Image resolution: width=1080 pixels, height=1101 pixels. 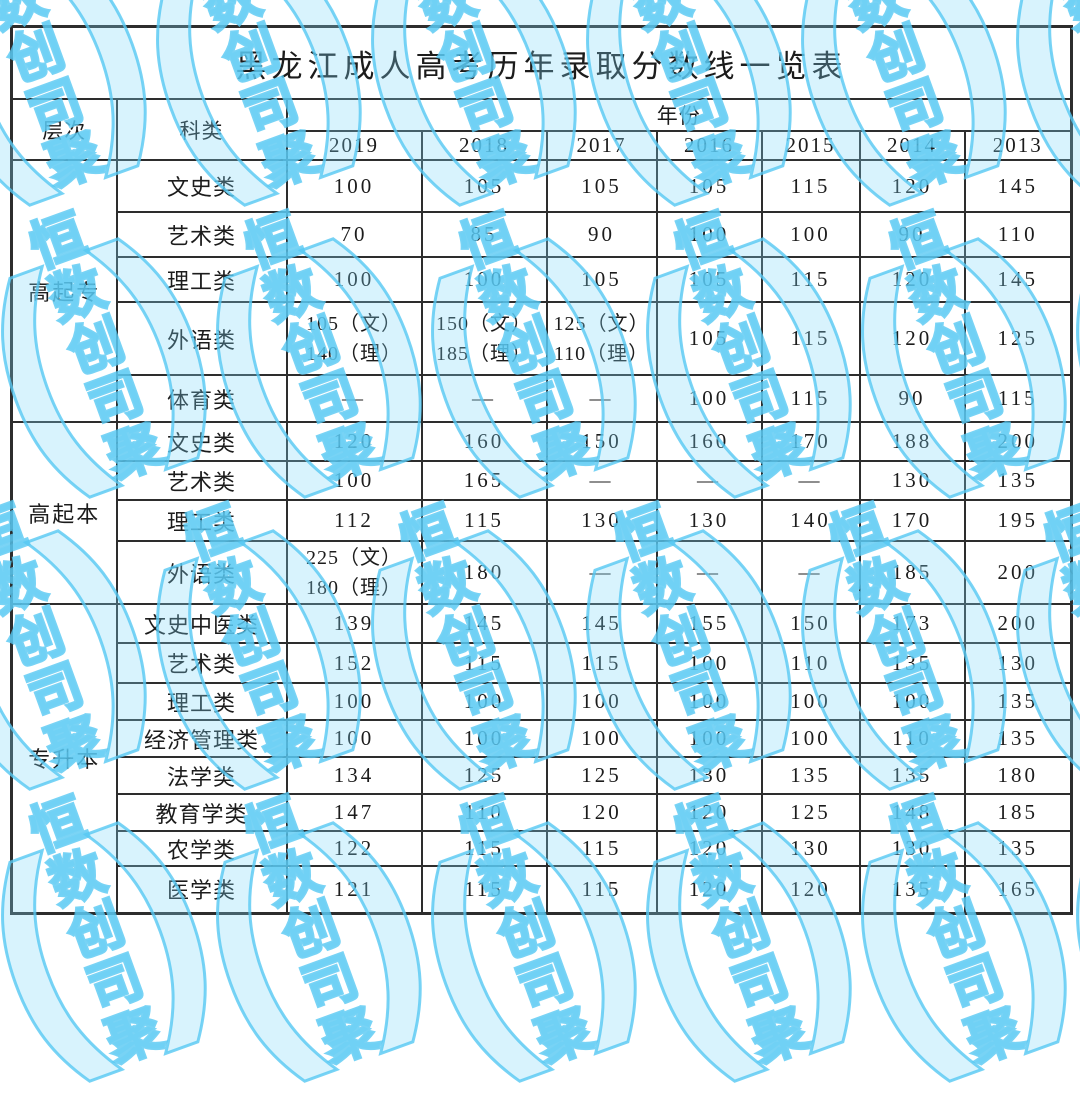 I want to click on title-row: 黑龙江成人高考历年录取分数线一览表, so click(x=541, y=62).